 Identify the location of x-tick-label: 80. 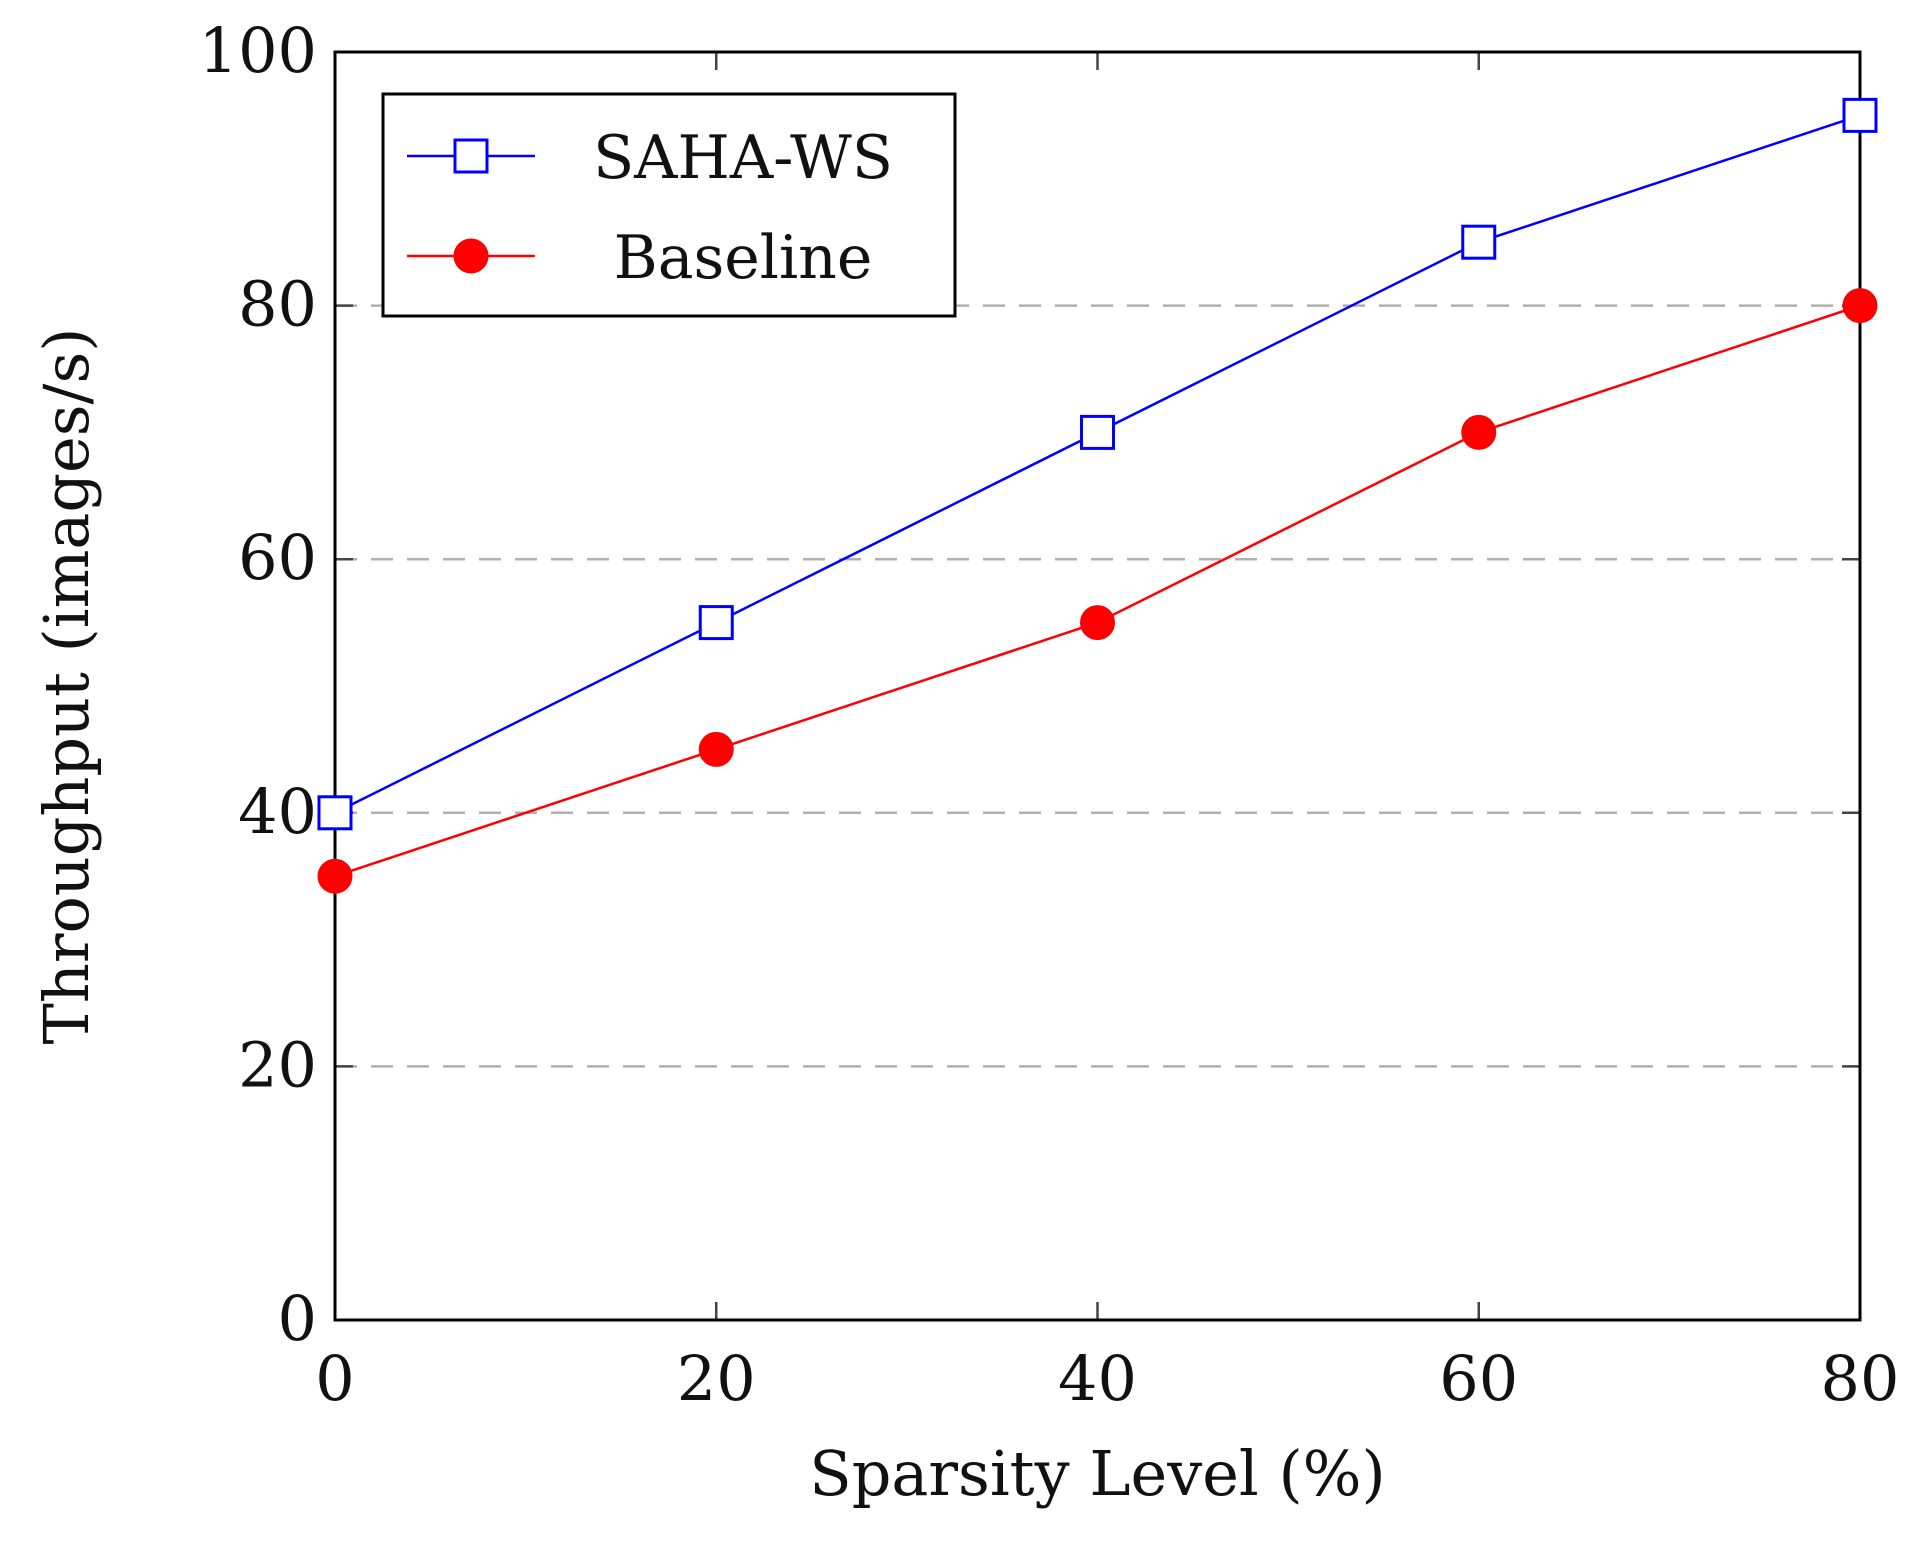
(1860, 1378).